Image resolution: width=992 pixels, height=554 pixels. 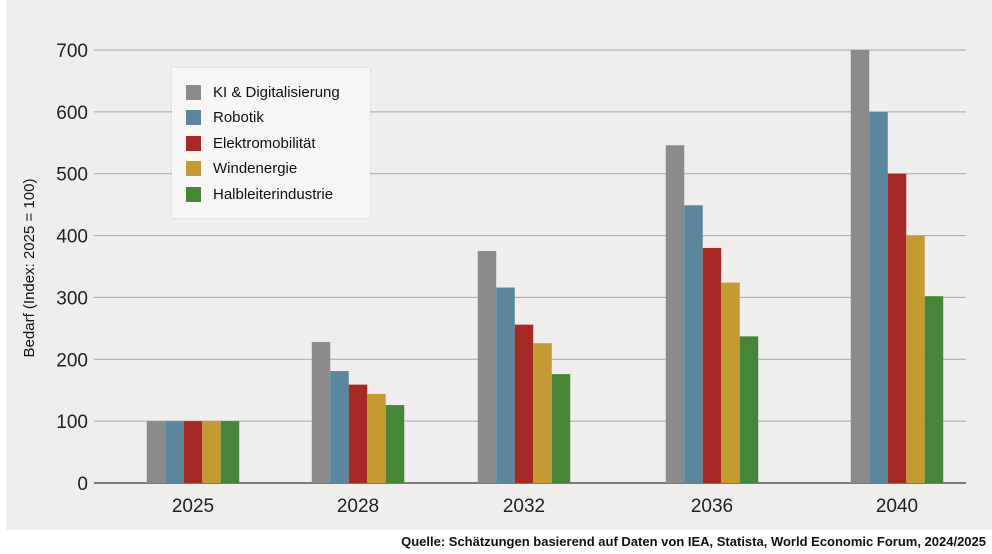 I want to click on x-tick-label: 2025, so click(x=193, y=506).